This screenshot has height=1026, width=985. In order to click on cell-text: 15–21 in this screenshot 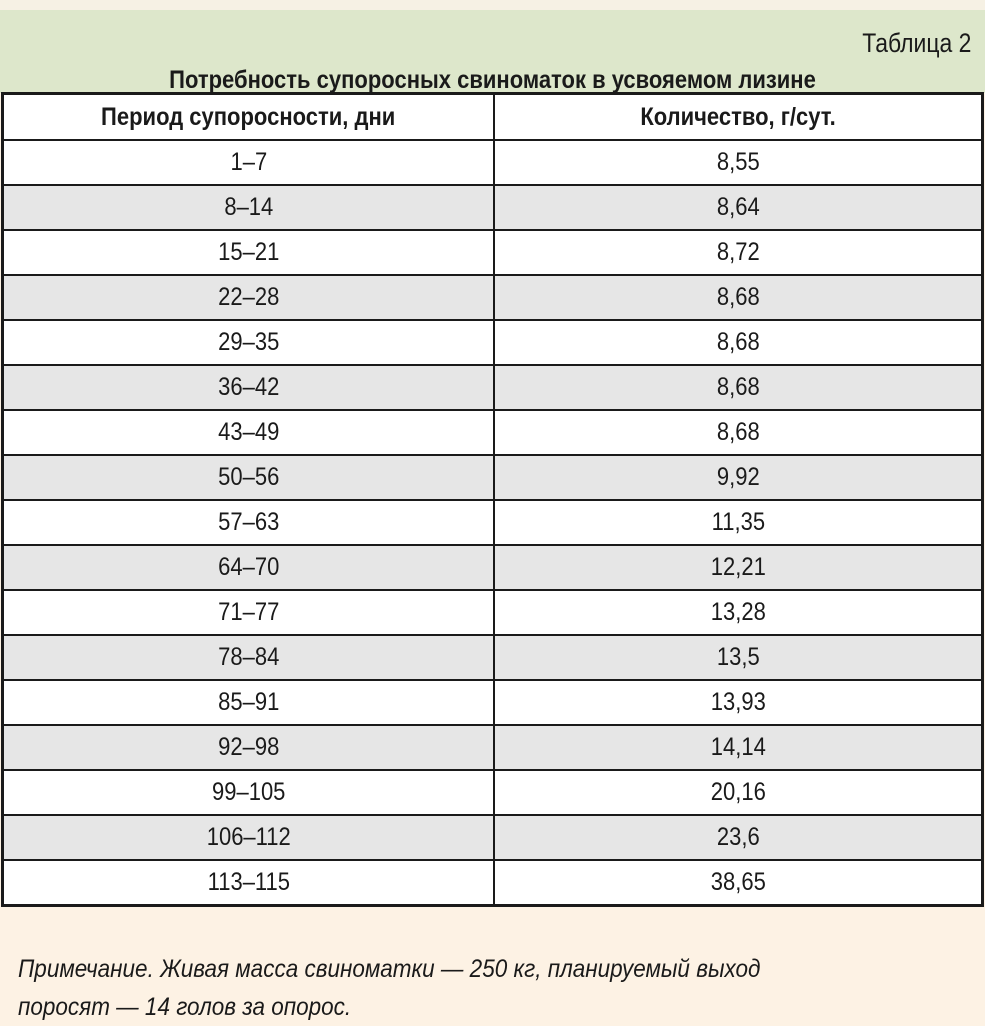, I will do `click(248, 252)`.